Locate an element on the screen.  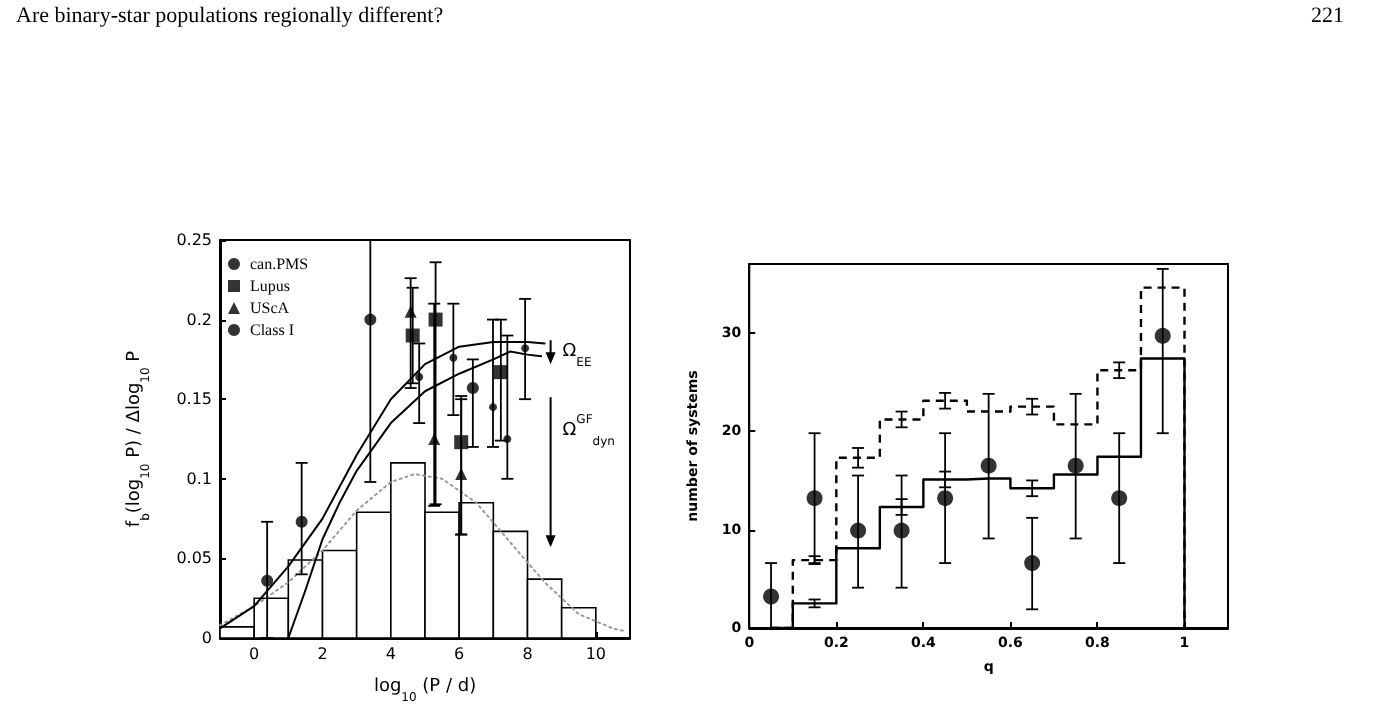
y-tick-label: 0.25 is located at coordinates (194, 240).